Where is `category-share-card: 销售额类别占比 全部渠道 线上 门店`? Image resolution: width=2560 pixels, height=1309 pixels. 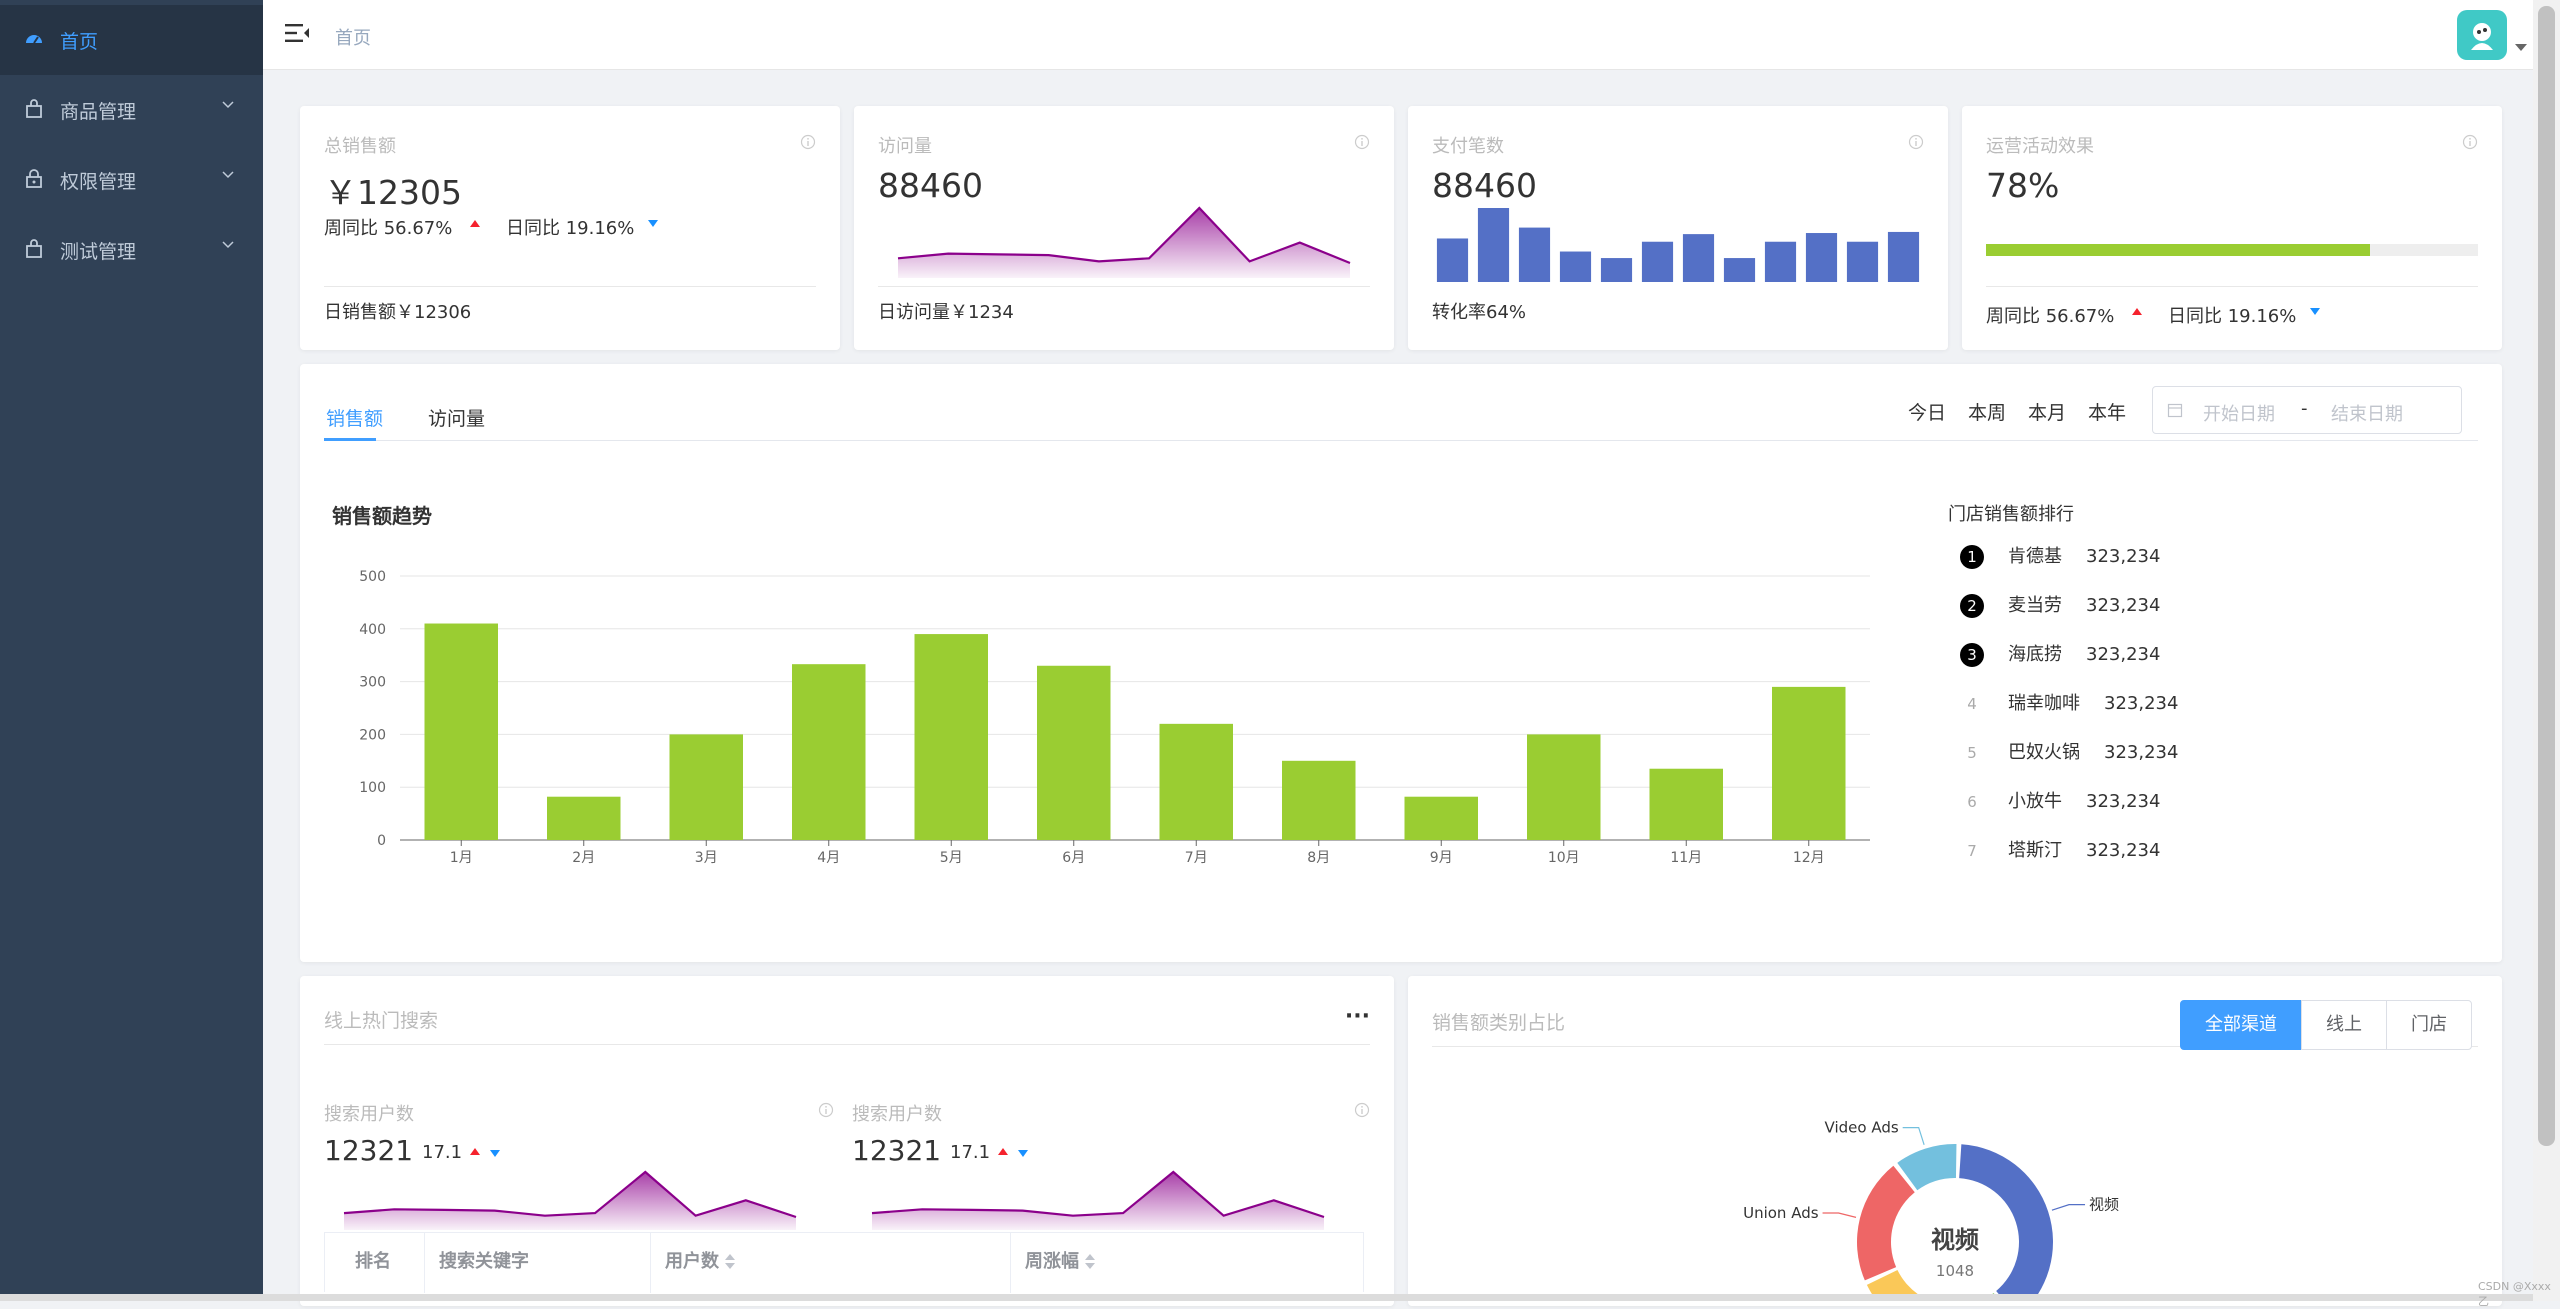
category-share-card: 销售额类别占比 全部渠道 线上 门店 is located at coordinates (1955, 1141).